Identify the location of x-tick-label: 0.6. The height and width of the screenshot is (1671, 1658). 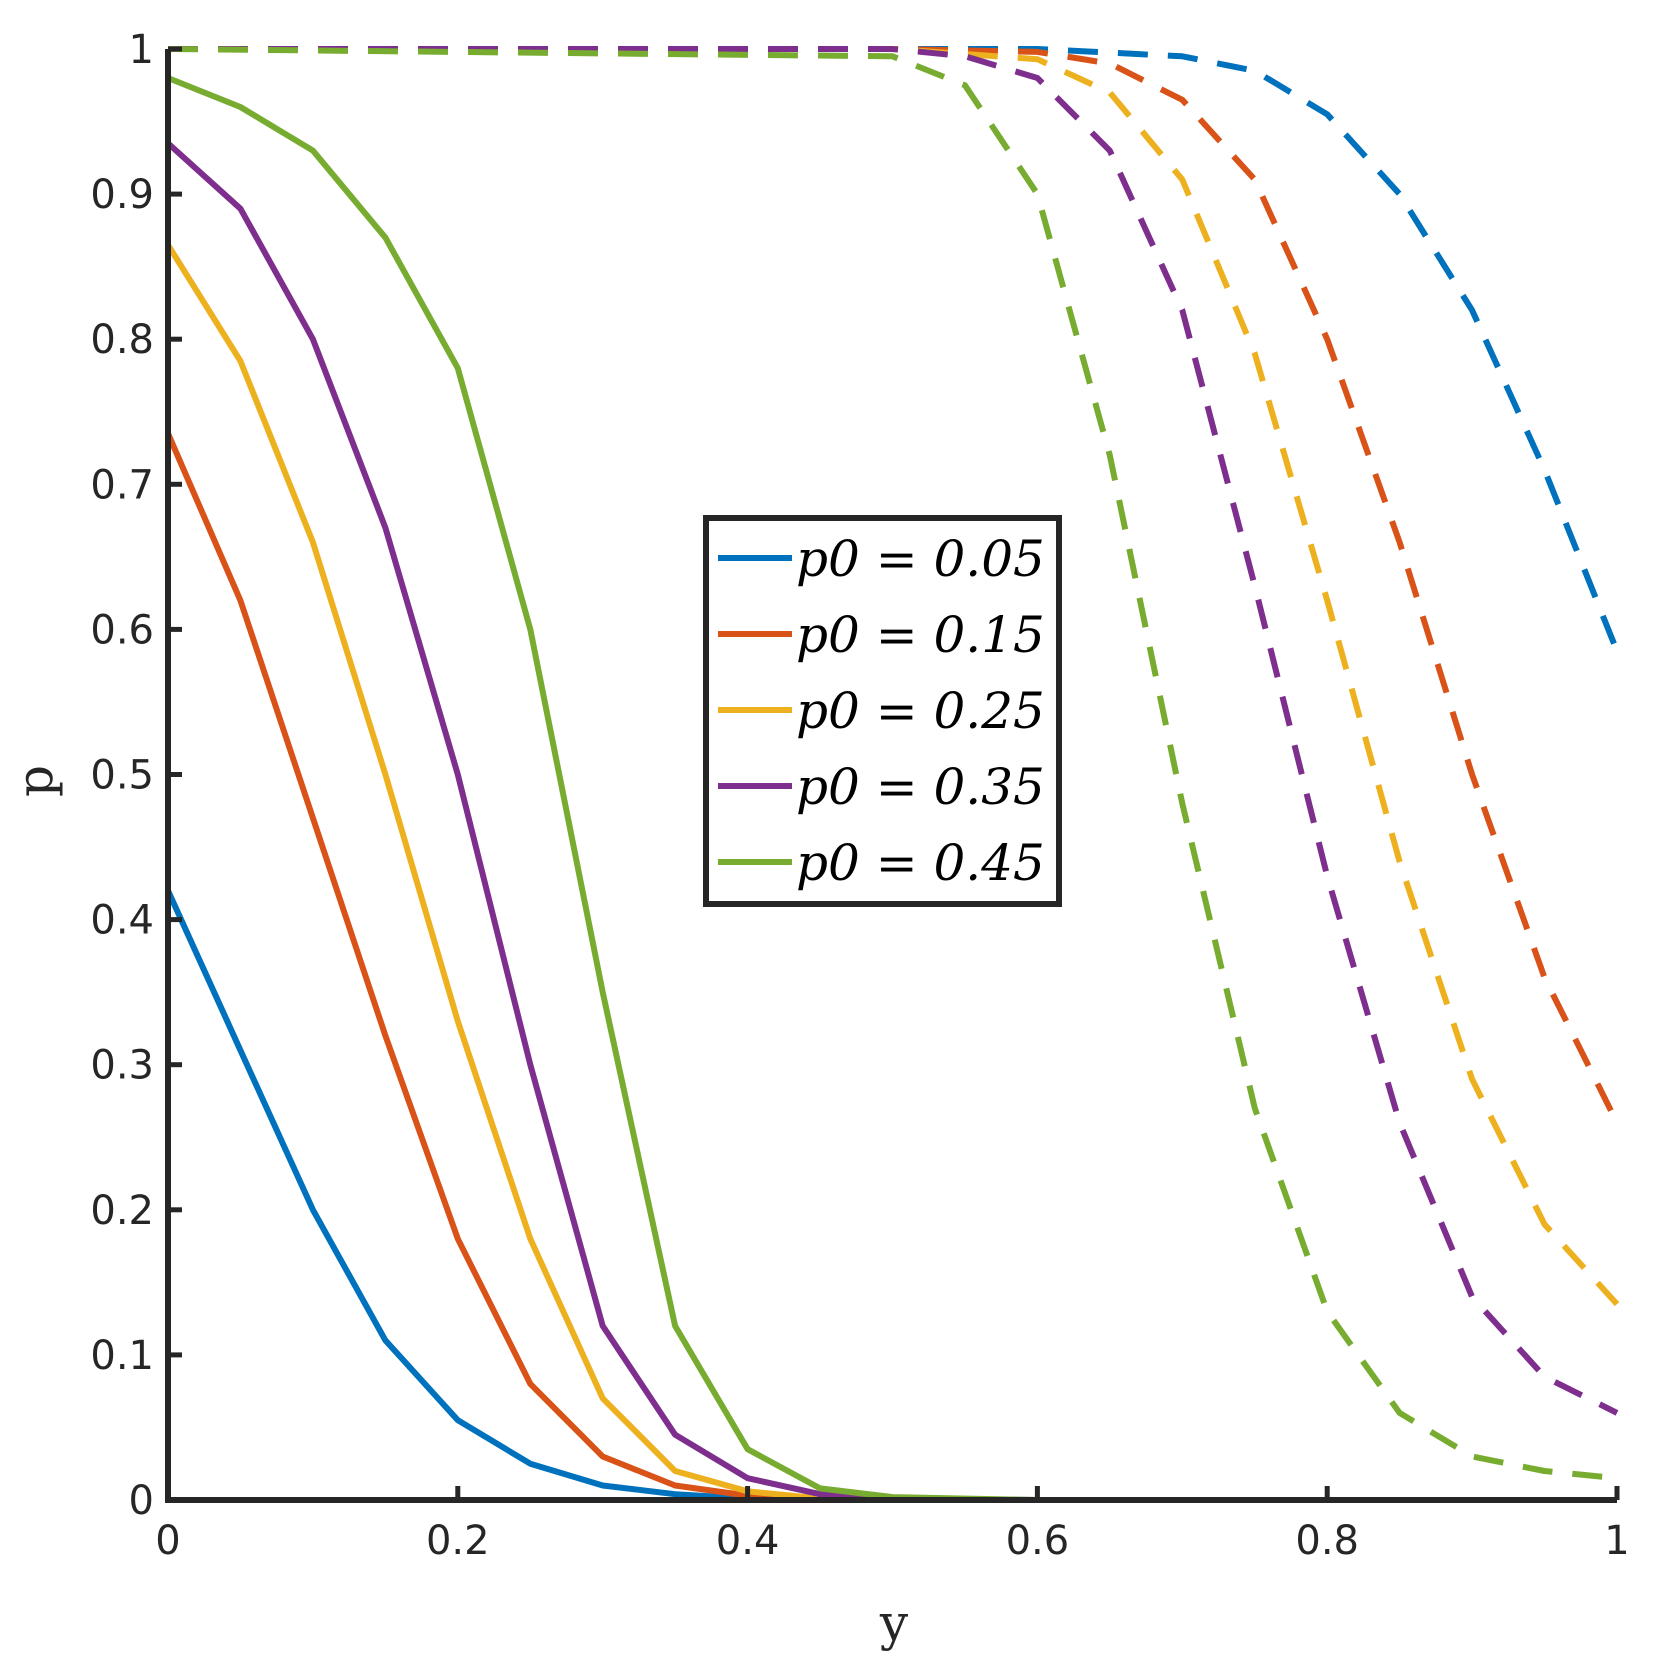
(1038, 1541).